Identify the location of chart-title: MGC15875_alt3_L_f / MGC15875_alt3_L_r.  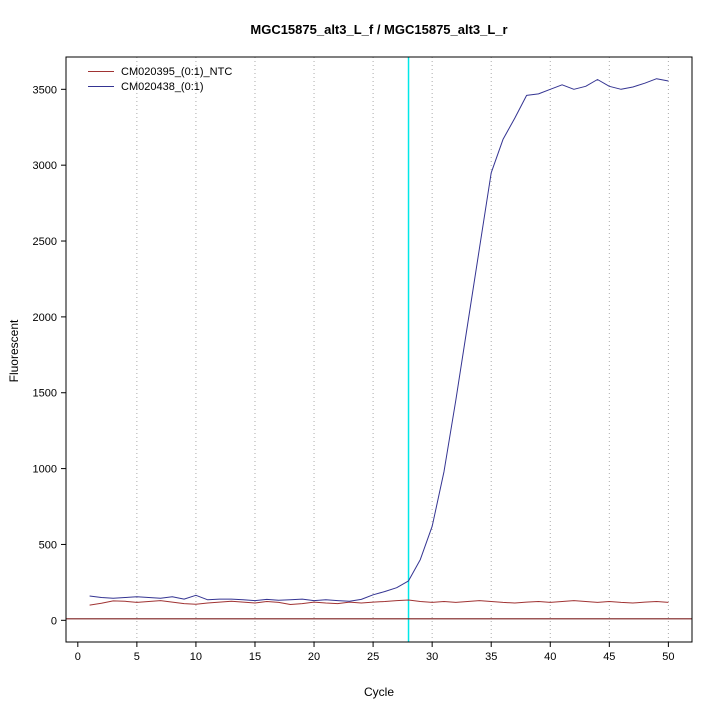
(379, 29).